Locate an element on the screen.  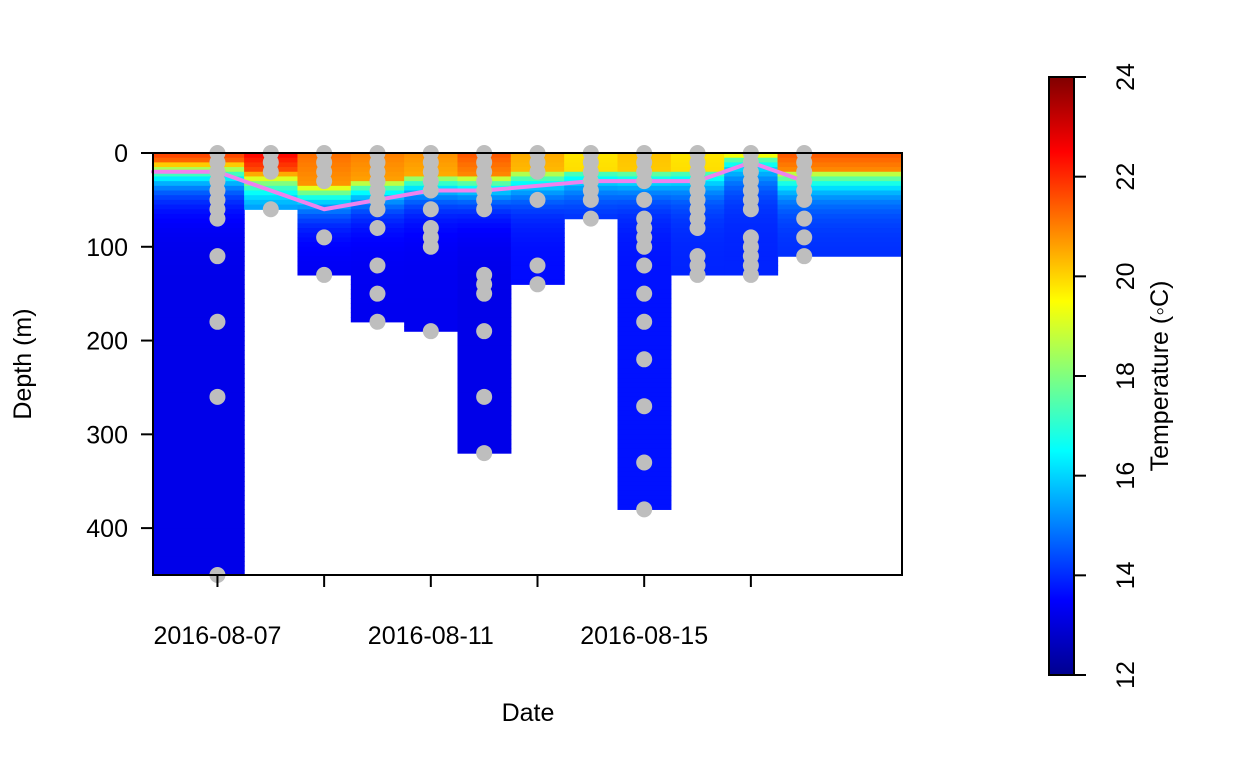
profile-column is located at coordinates (840, 205).